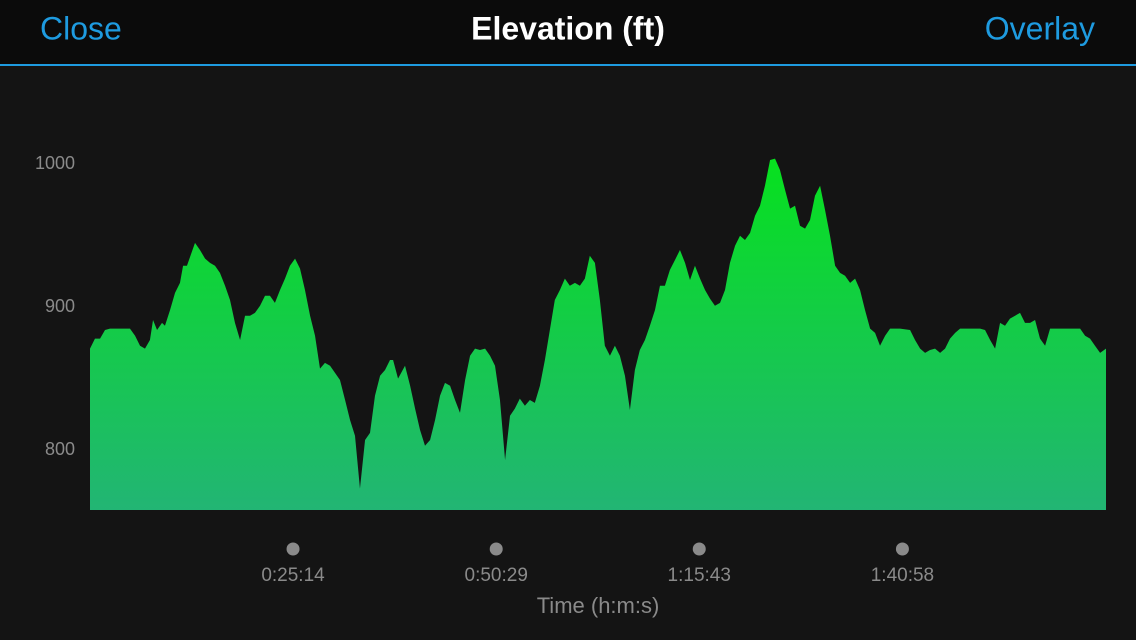  Describe the element at coordinates (902, 575) in the screenshot. I see `x-tick-label: 1:40:58` at that location.